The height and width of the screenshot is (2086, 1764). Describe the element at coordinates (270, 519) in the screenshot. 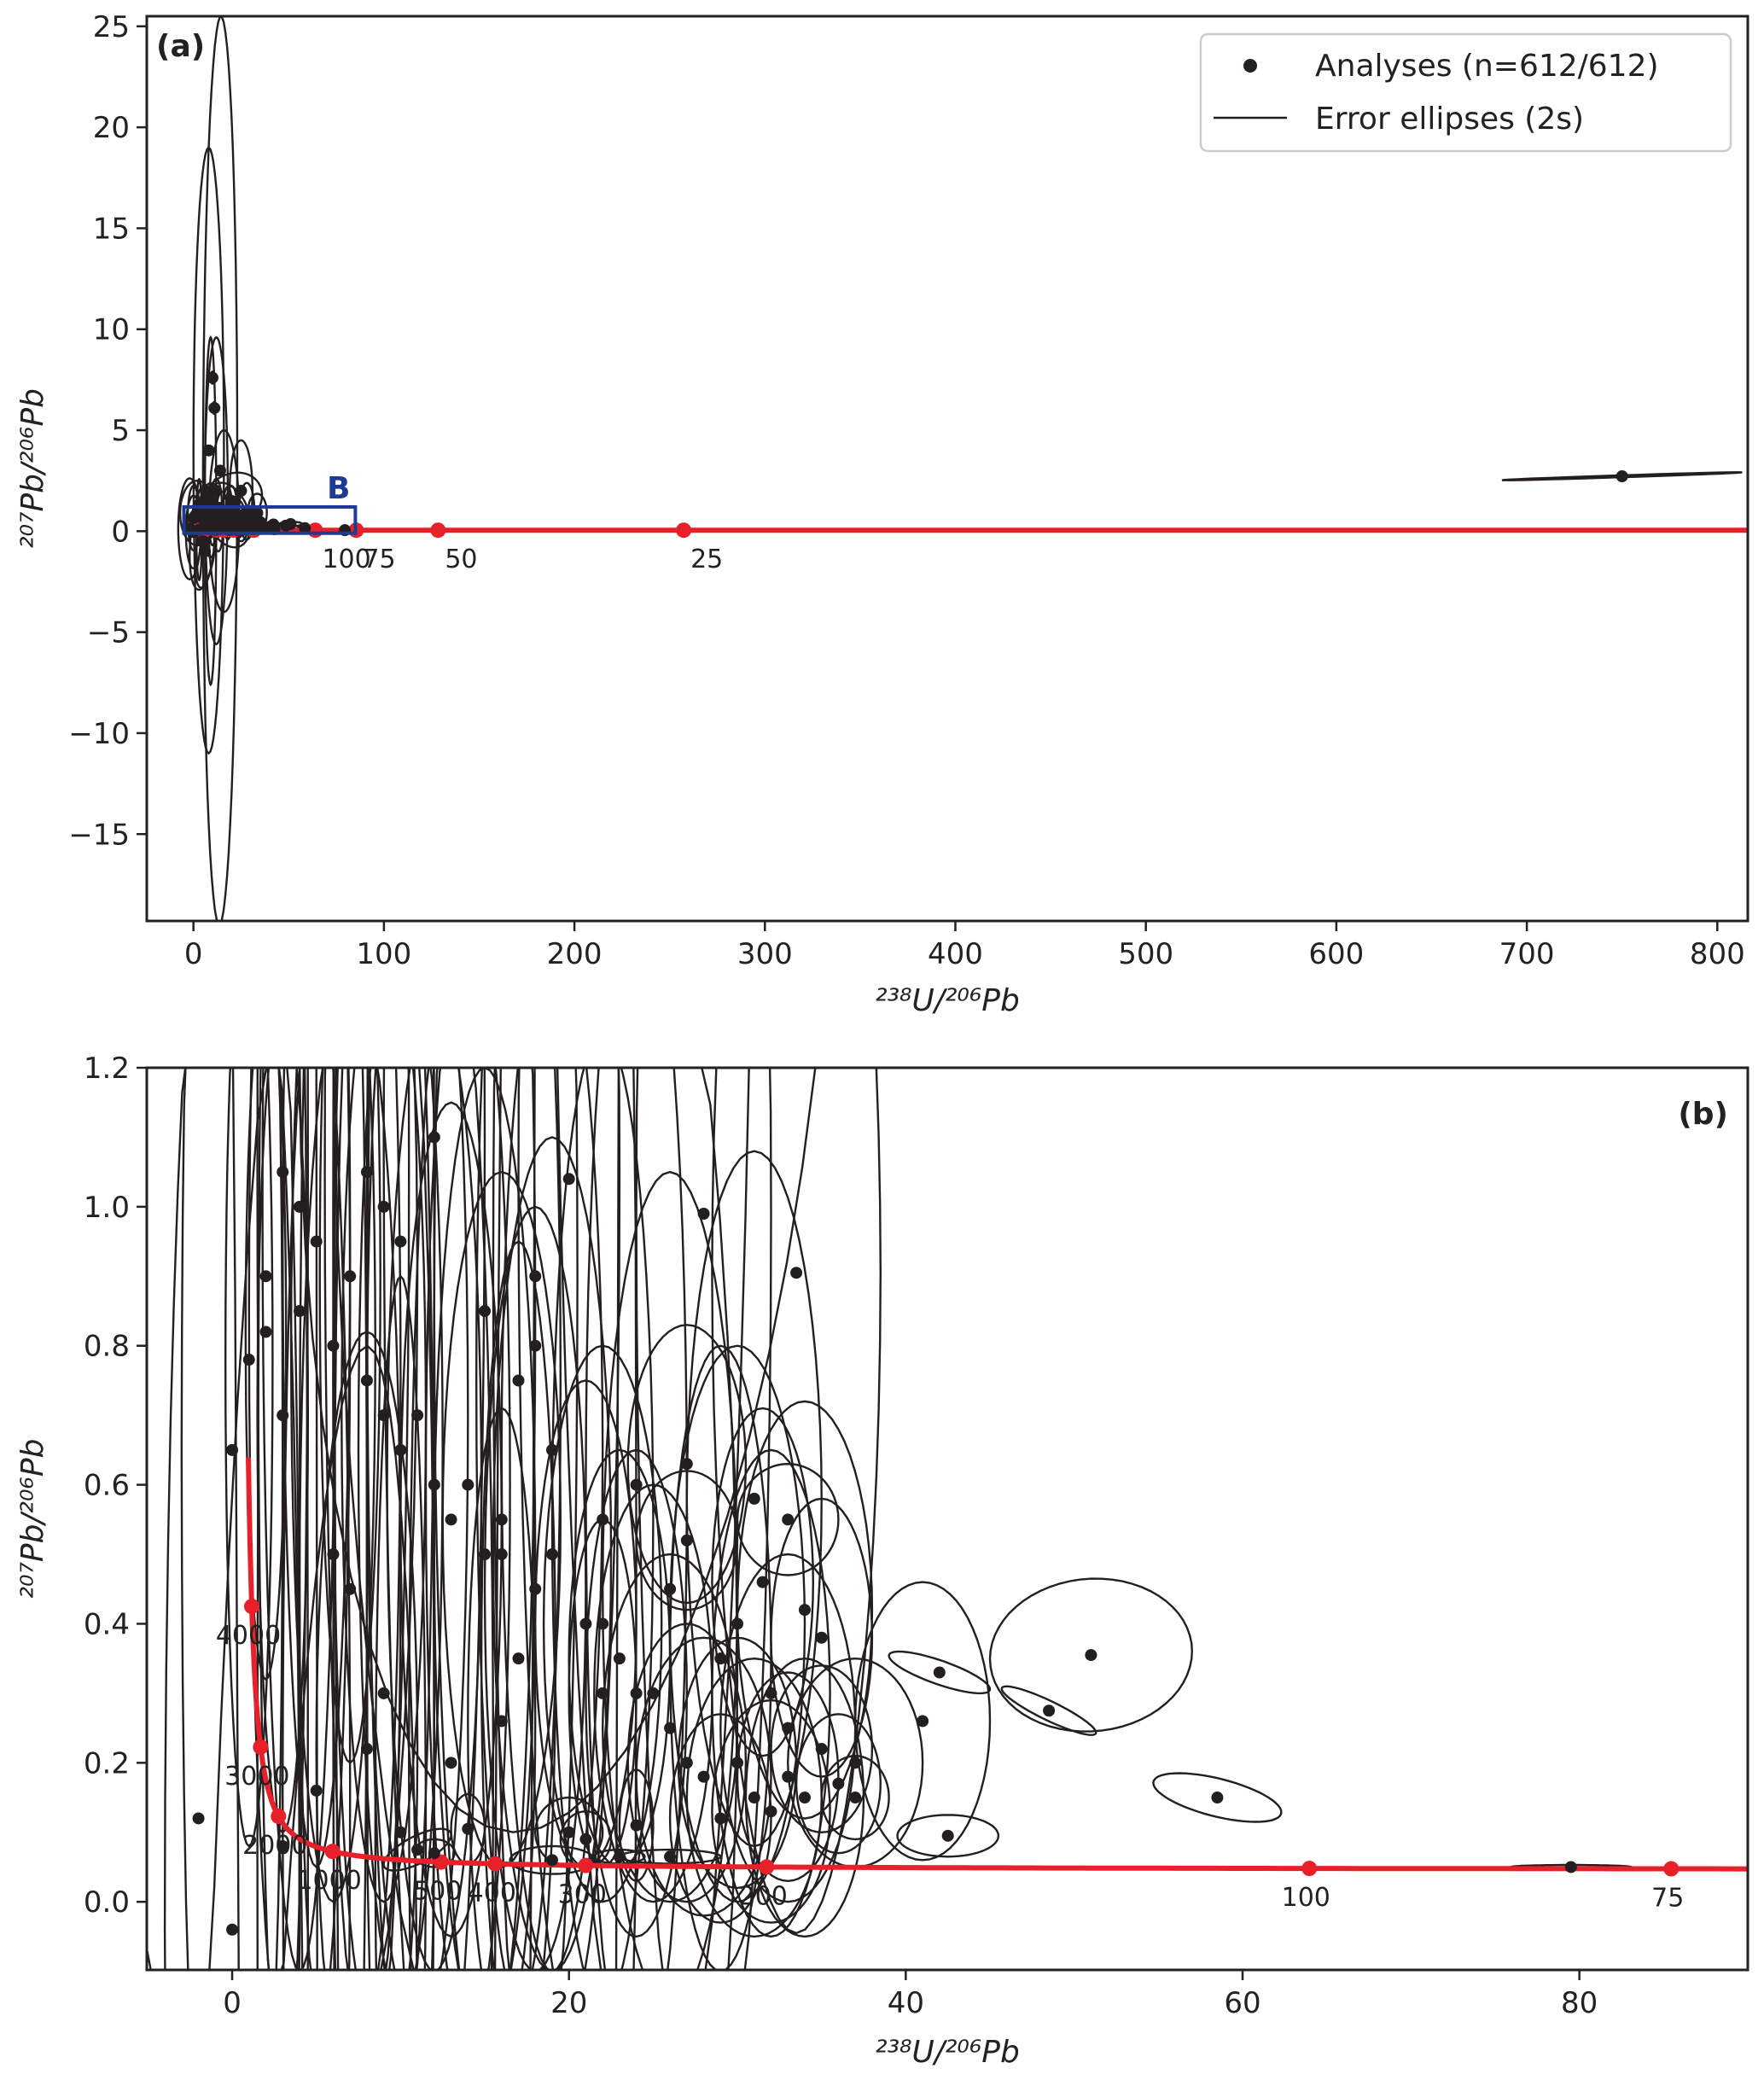

I see `zoom-region-box` at that location.